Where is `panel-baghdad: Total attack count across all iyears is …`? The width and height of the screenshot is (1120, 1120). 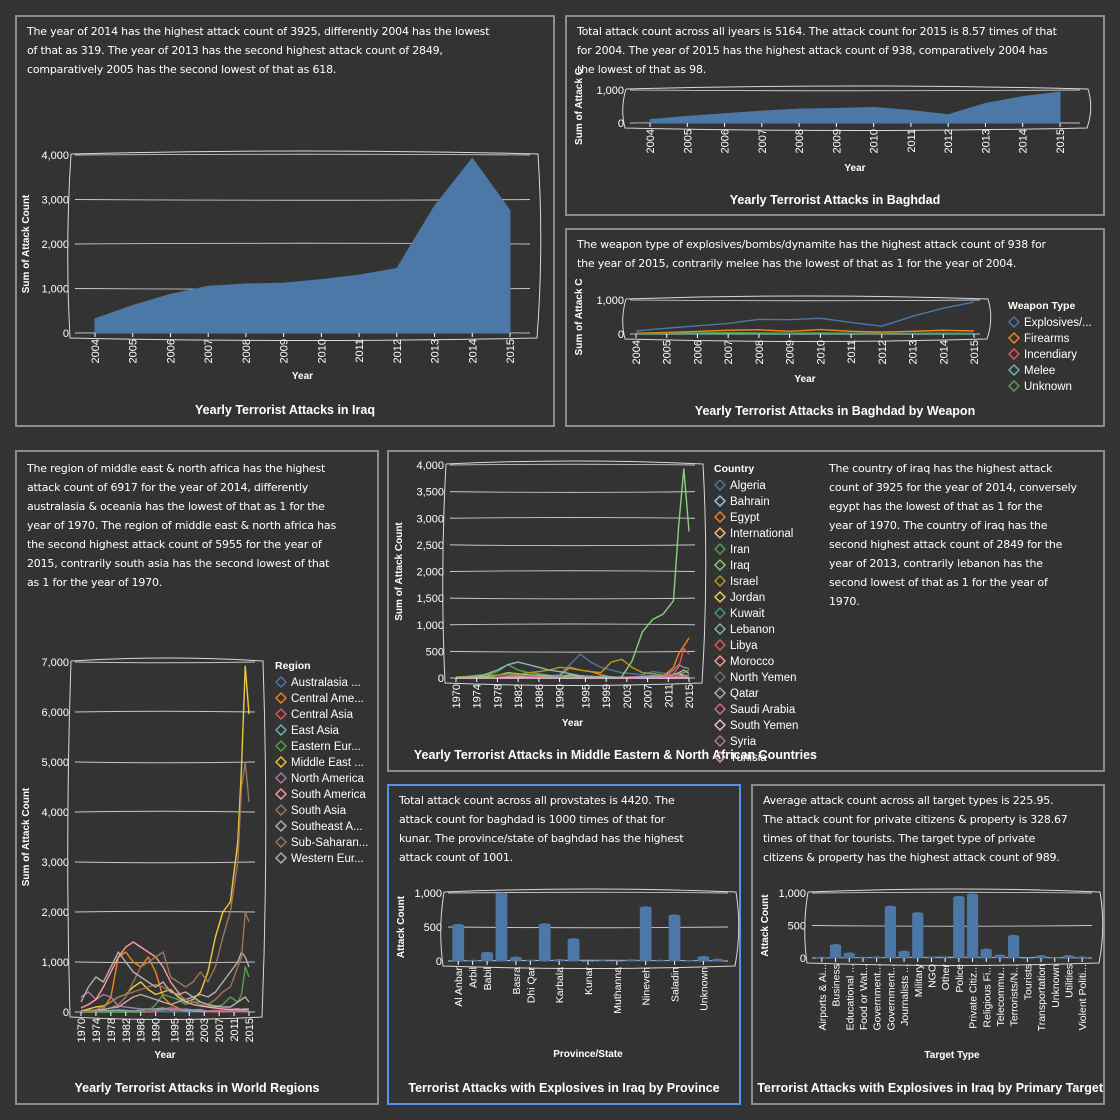
panel-baghdad: Total attack count across all iyears is … is located at coordinates (835, 115).